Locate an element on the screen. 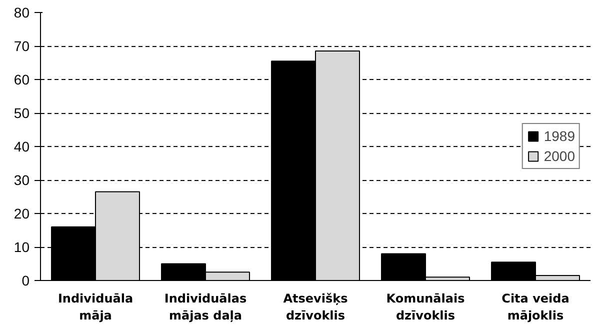 The image size is (600, 325). y-tick-label: 80 is located at coordinates (22, 12).